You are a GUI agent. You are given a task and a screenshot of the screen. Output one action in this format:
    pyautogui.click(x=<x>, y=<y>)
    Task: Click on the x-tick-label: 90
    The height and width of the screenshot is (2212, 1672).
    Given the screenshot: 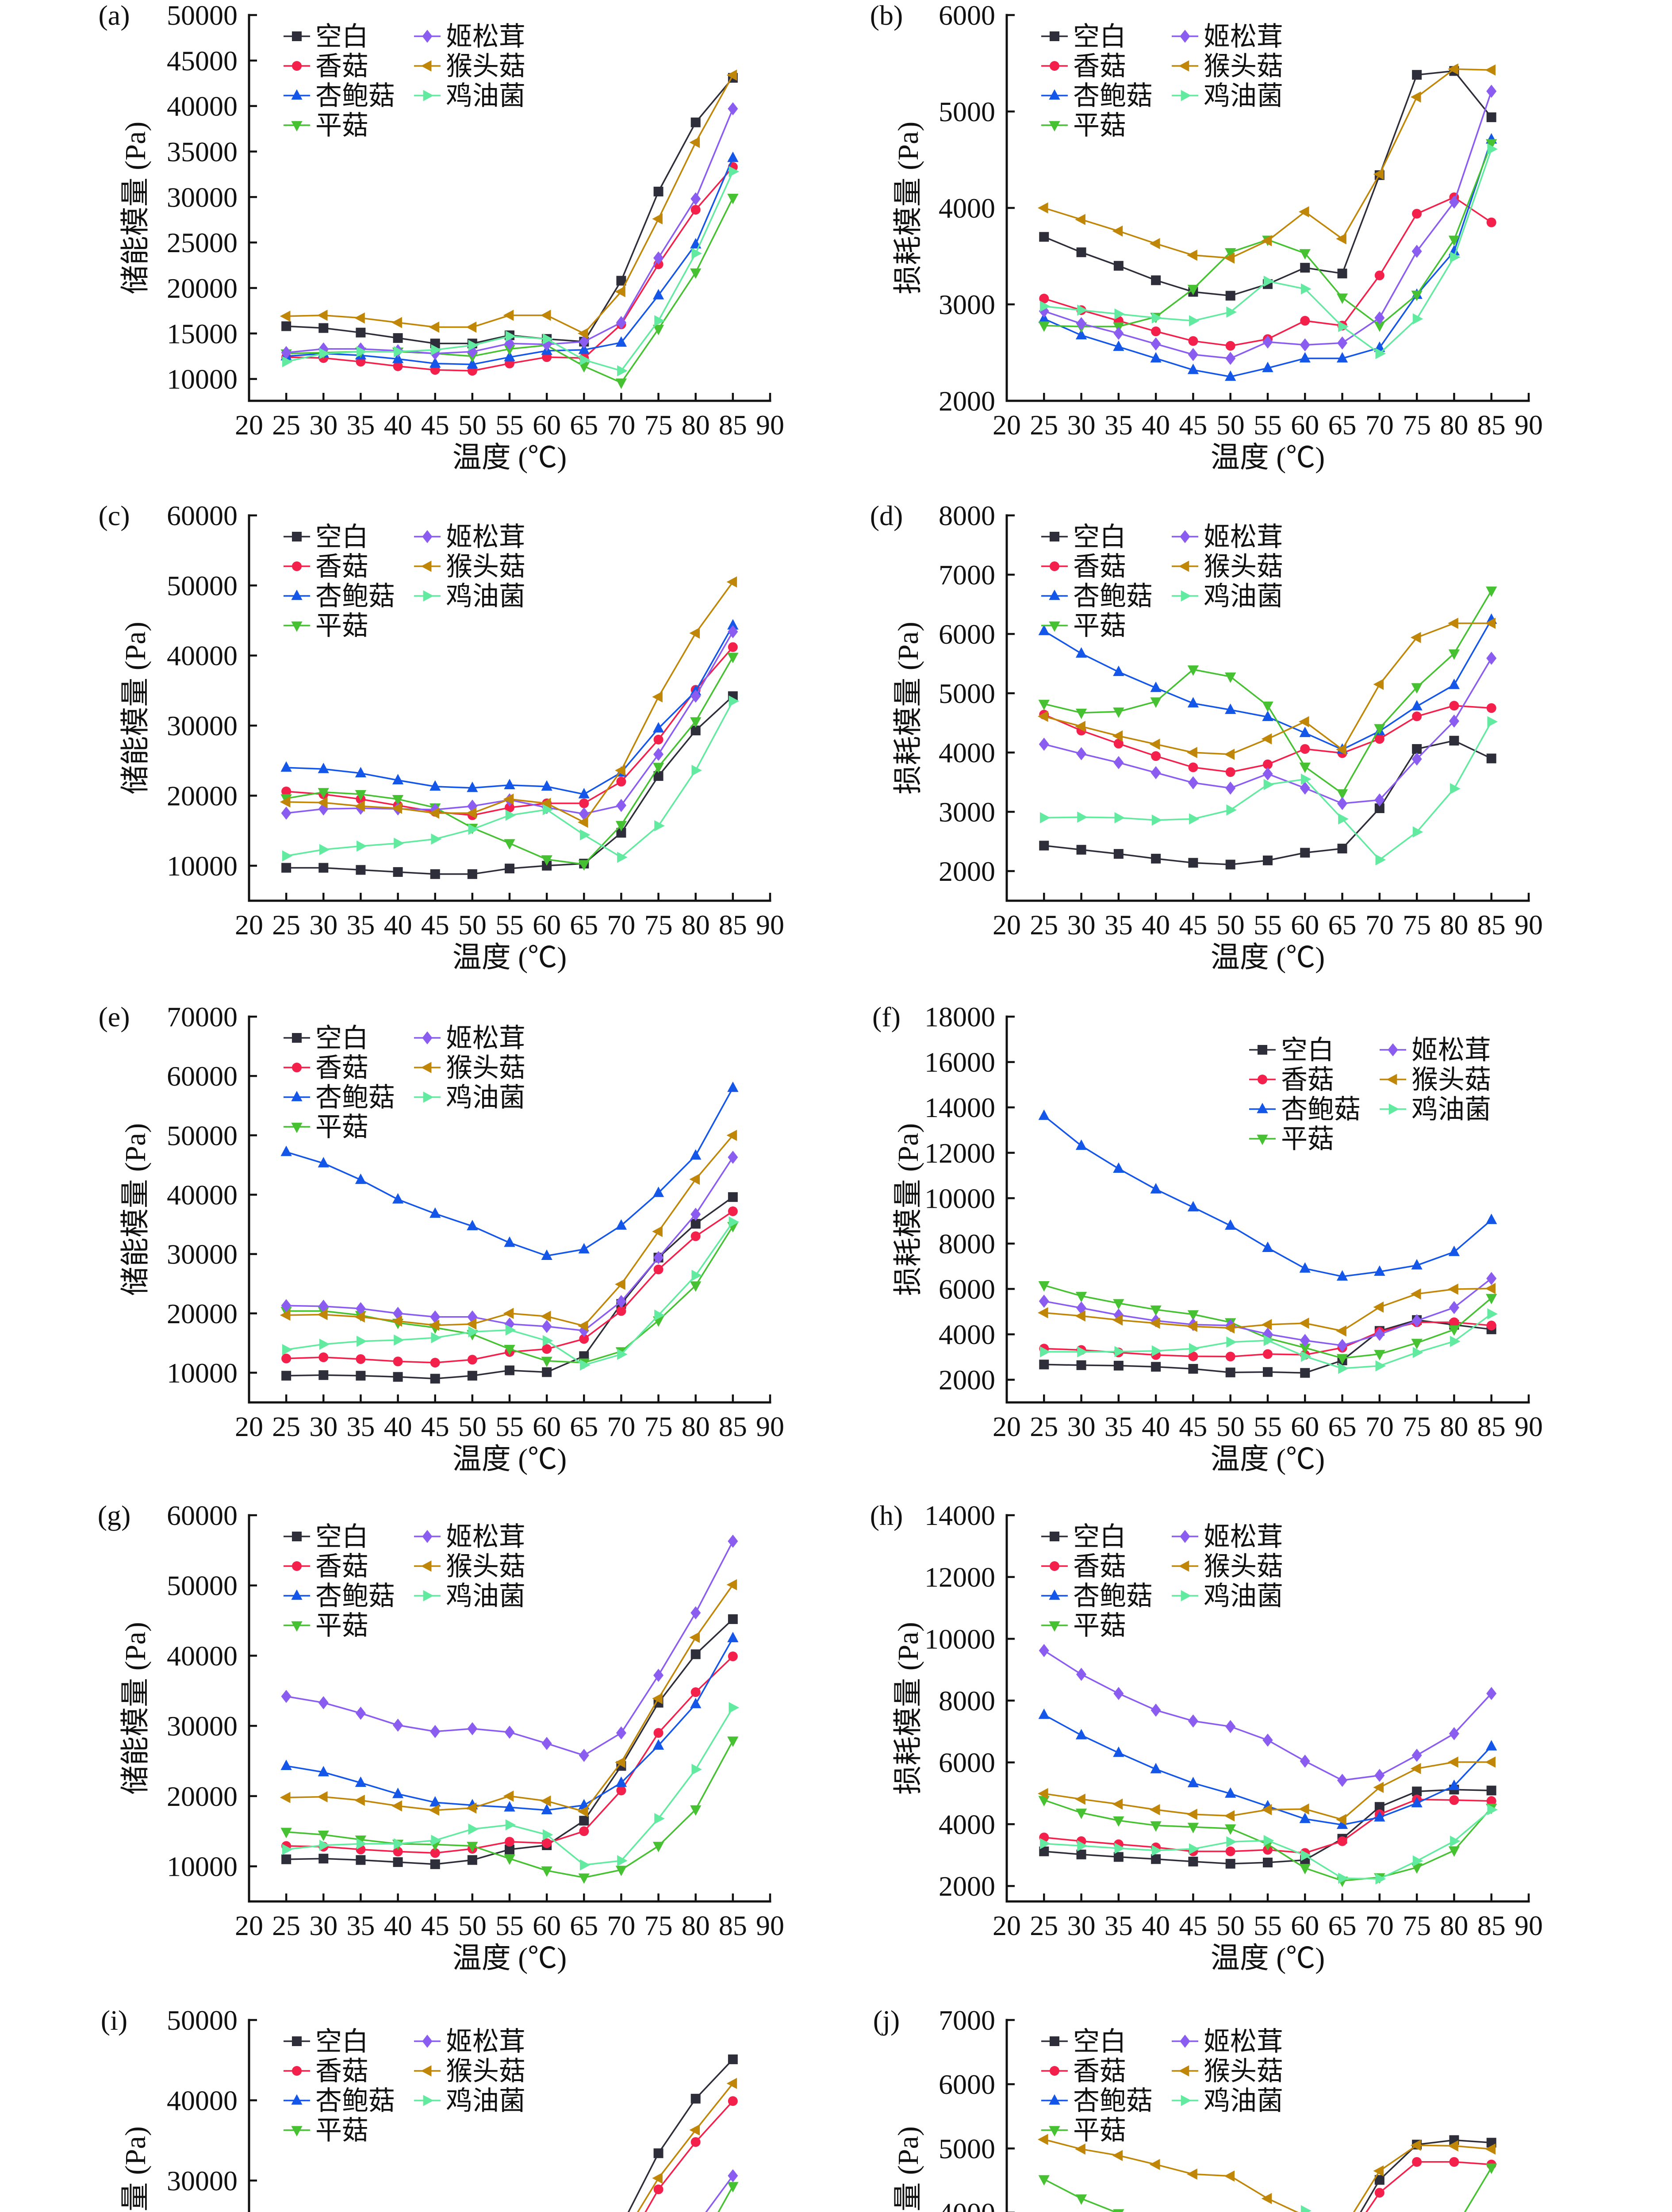 What is the action you would take?
    pyautogui.click(x=1529, y=1926)
    